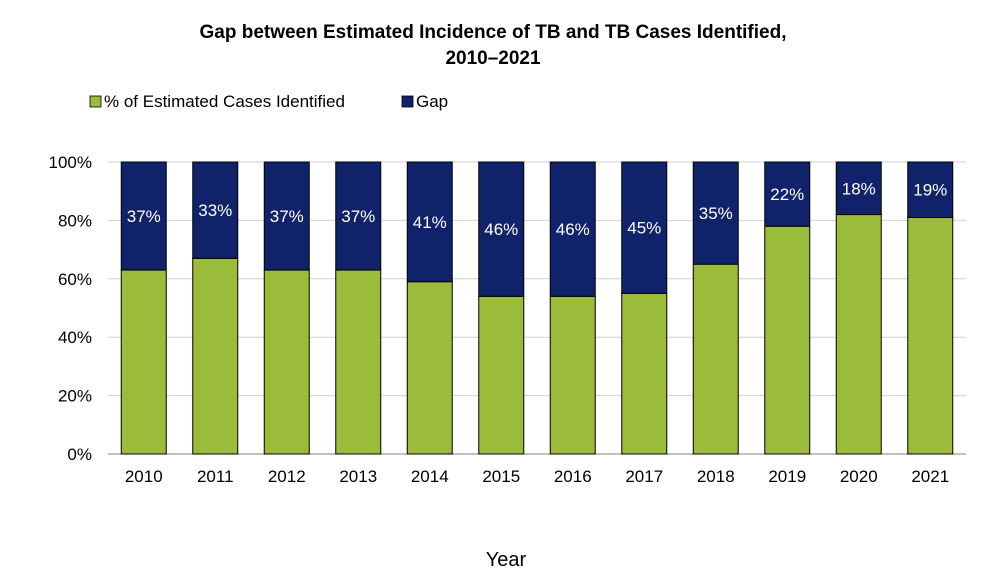  I want to click on data-label-gap-2019: 22%, so click(787, 194).